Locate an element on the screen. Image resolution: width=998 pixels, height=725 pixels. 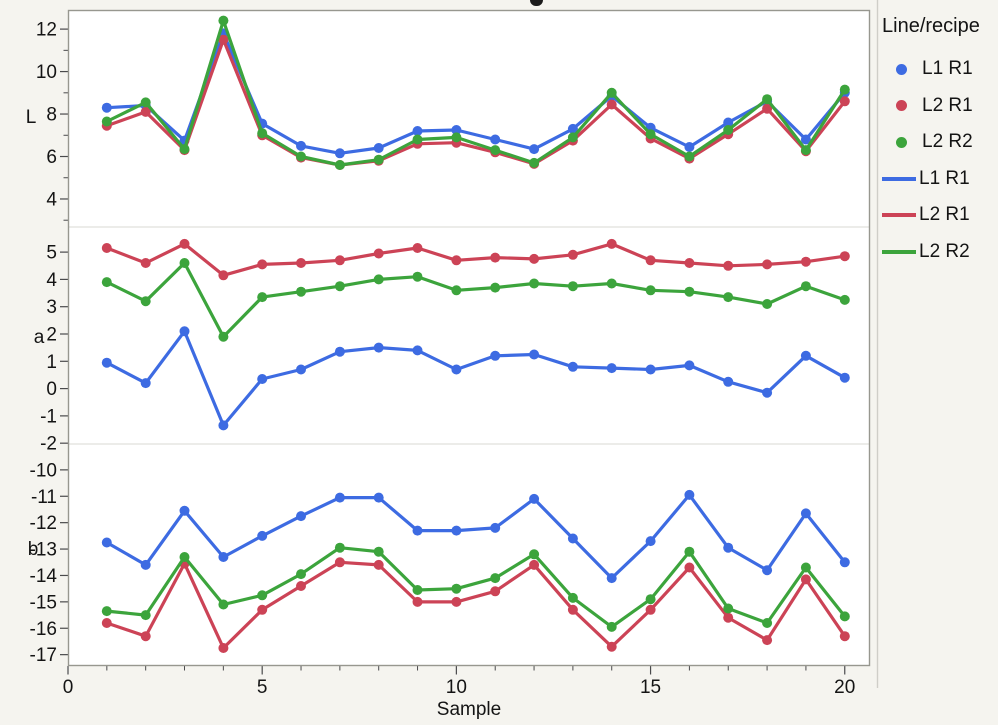
legend-item-l2-r1-dot: L2 R1 is located at coordinates (939, 106).